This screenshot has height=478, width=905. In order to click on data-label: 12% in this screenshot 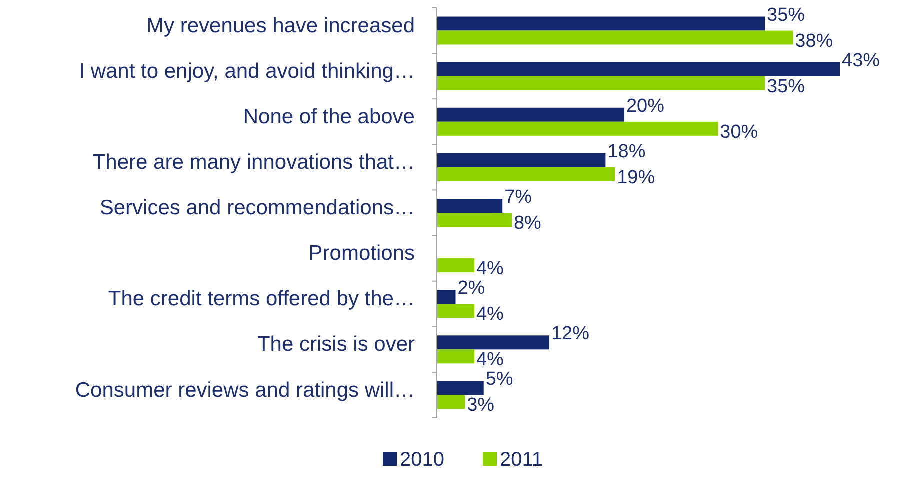, I will do `click(570, 334)`.